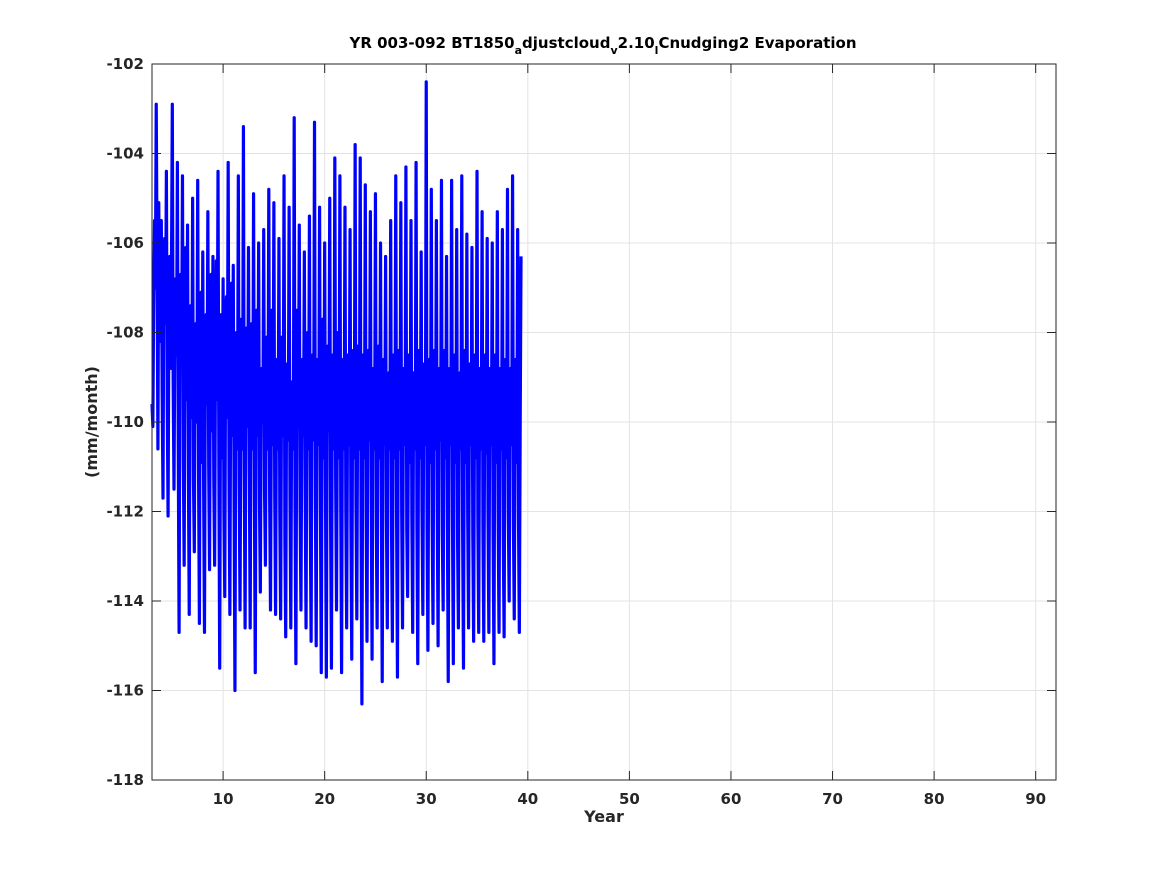 This screenshot has width=1167, height=875. Describe the element at coordinates (324, 799) in the screenshot. I see `x-tick-label: 20` at that location.